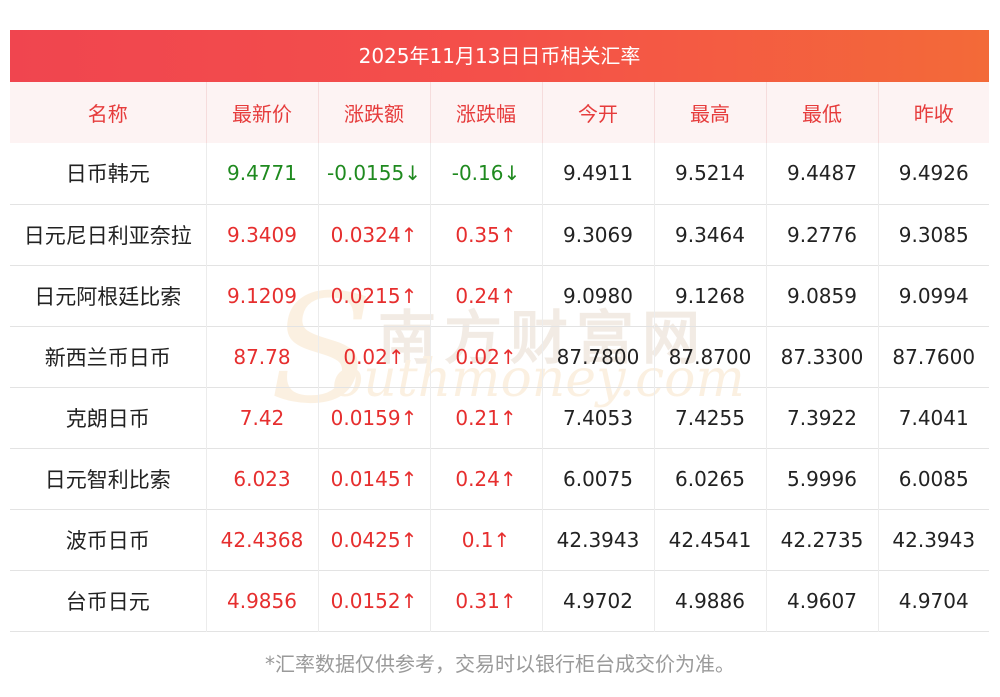  I want to click on cell-latest: 6.023, so click(262, 478).